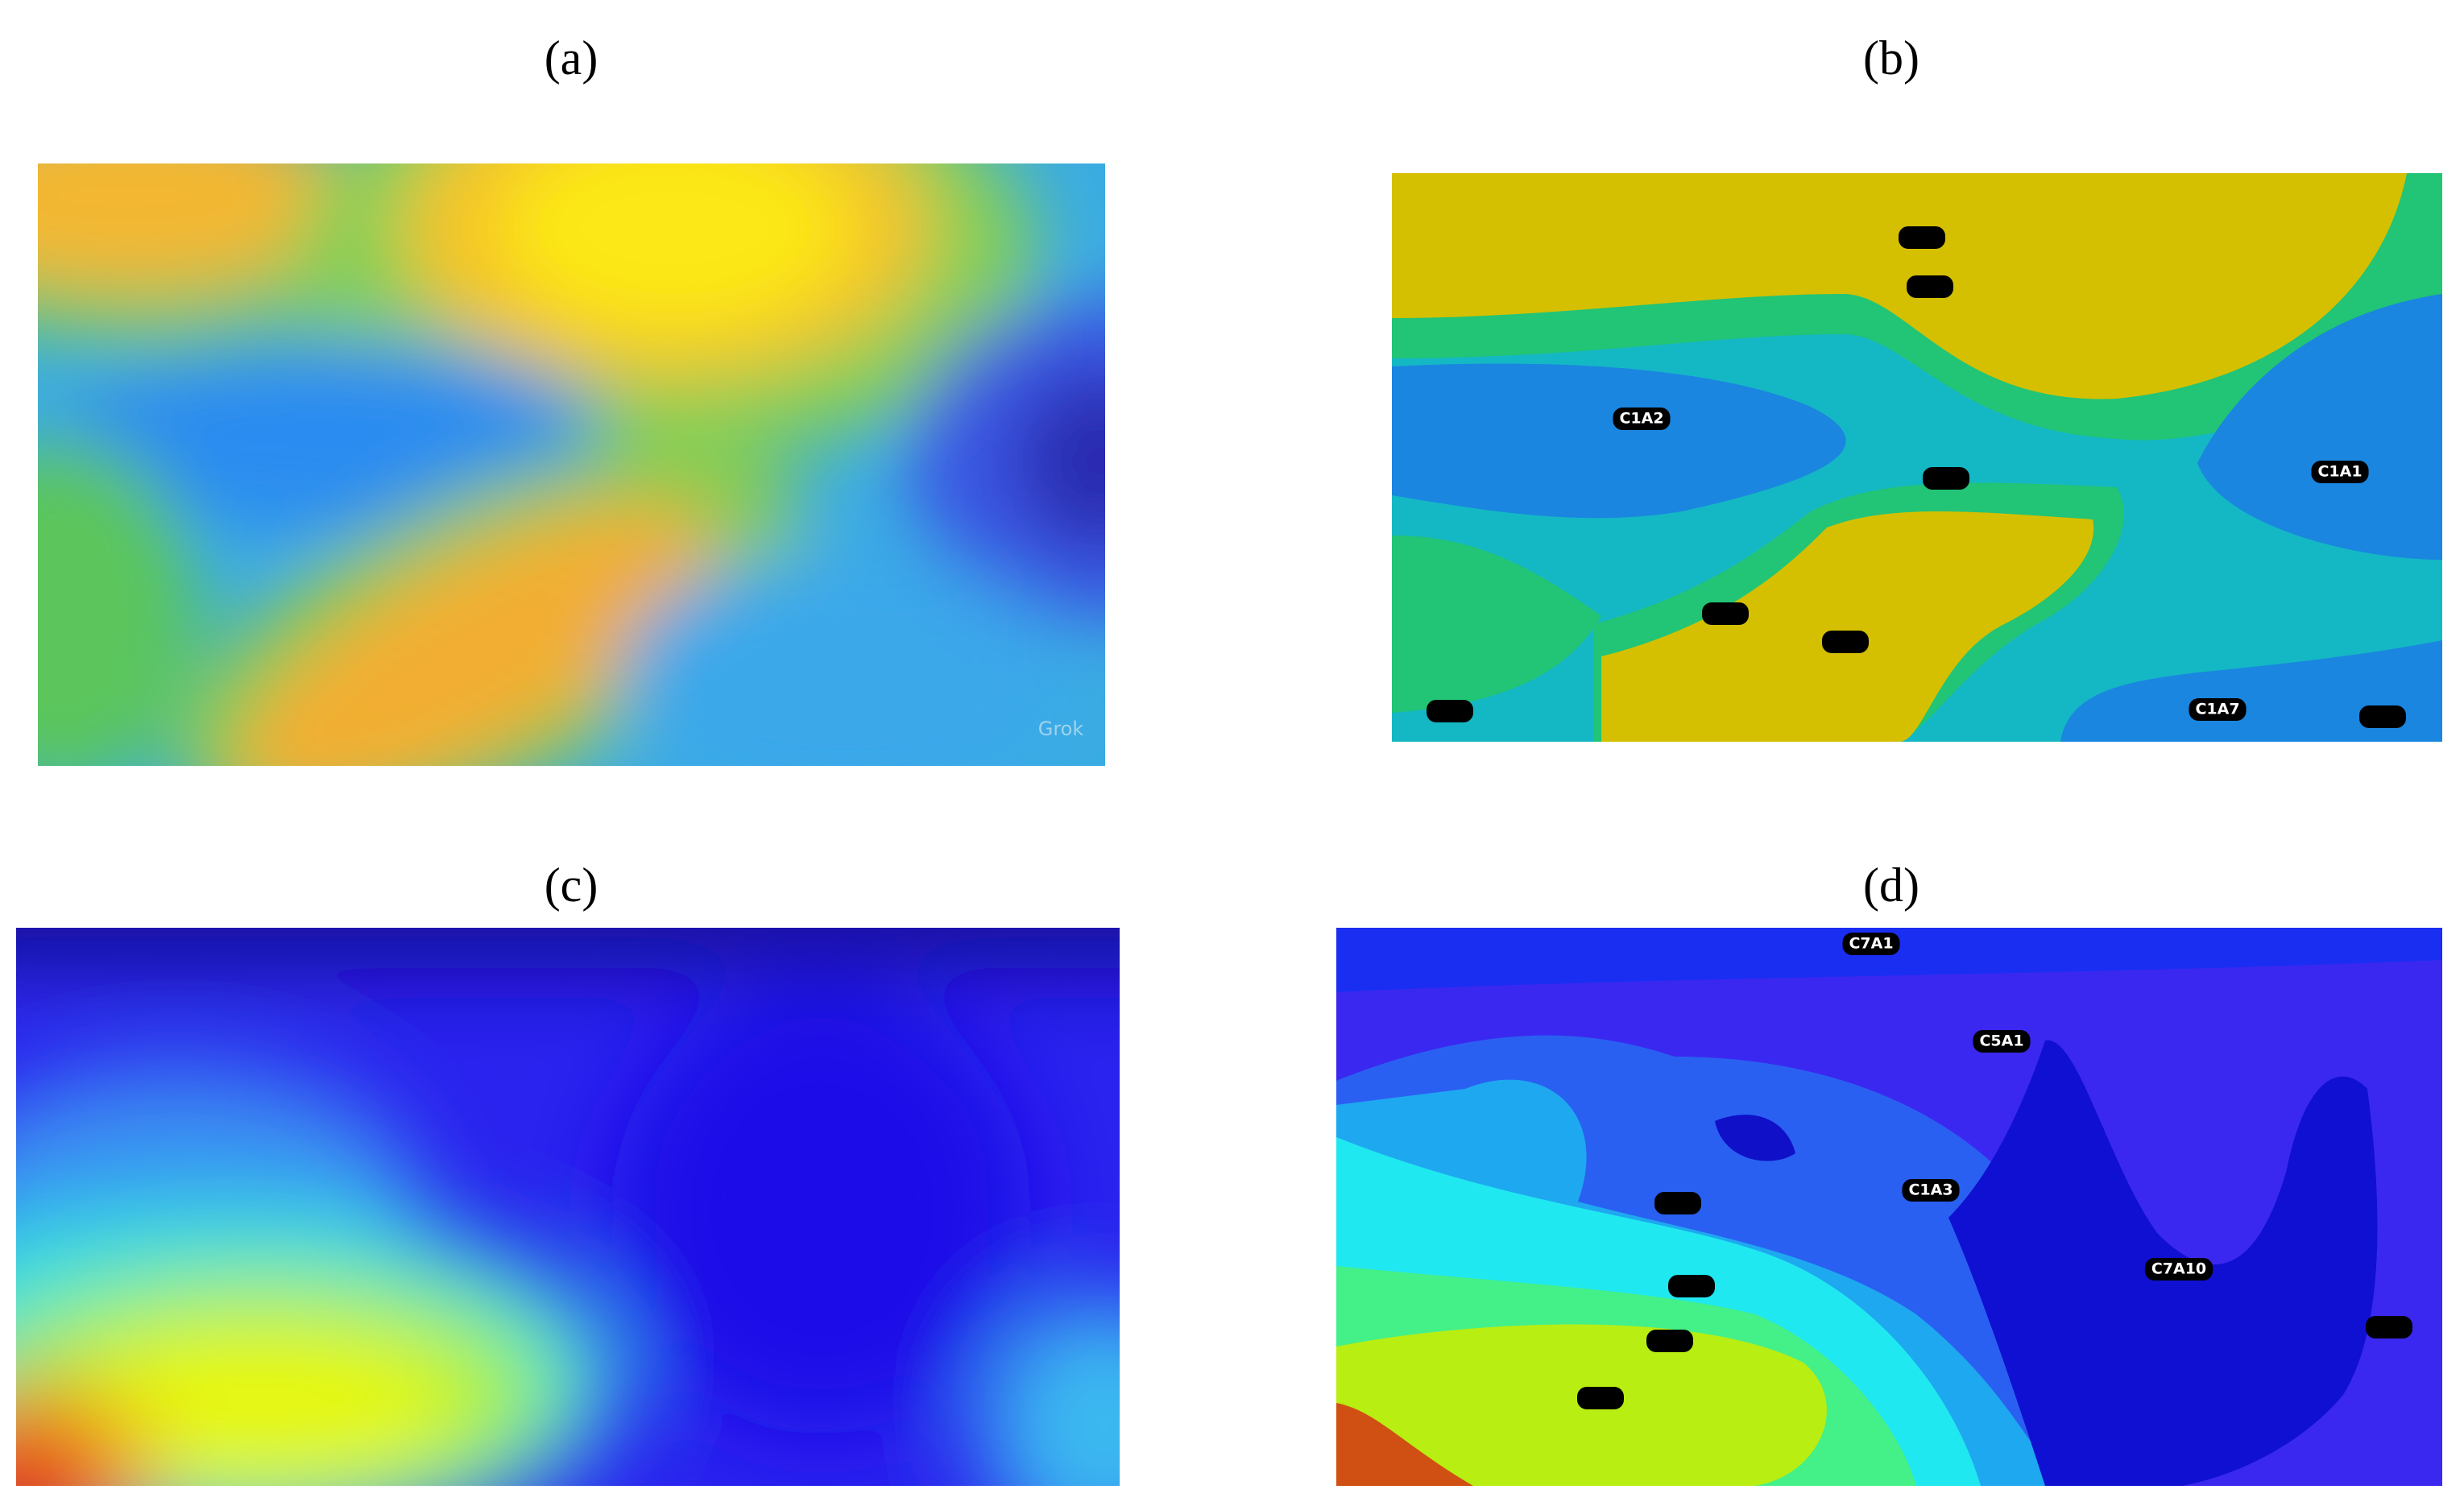  I want to click on annotation: C1A7, so click(2217, 709).